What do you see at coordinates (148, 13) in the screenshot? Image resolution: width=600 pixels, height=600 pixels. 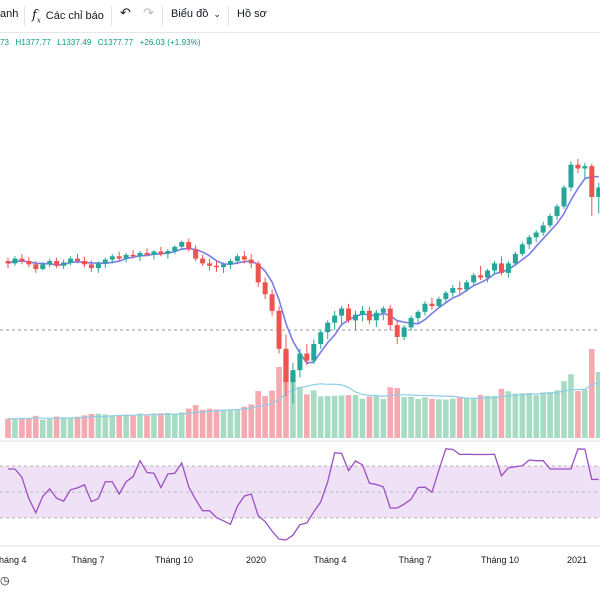 I see `redo-button: ↷` at bounding box center [148, 13].